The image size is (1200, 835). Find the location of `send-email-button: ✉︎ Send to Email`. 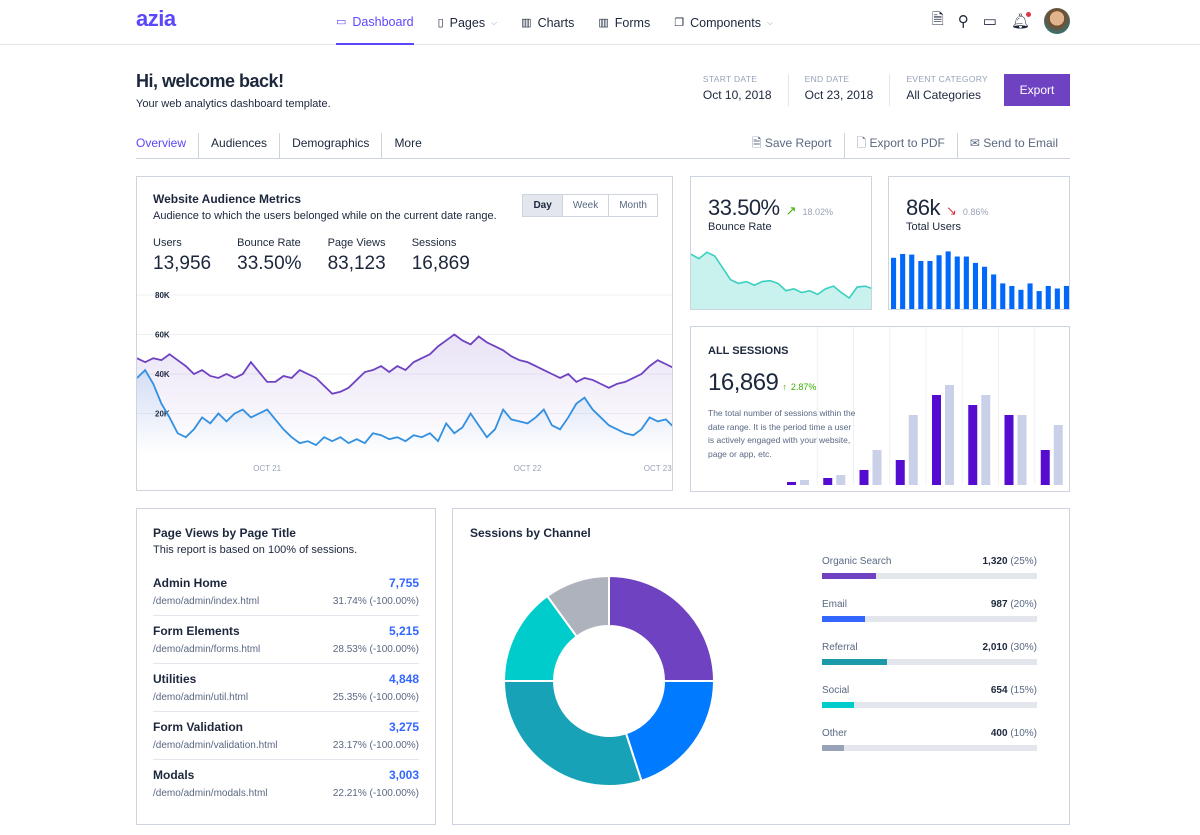

send-email-button: ✉︎ Send to Email is located at coordinates (1013, 145).